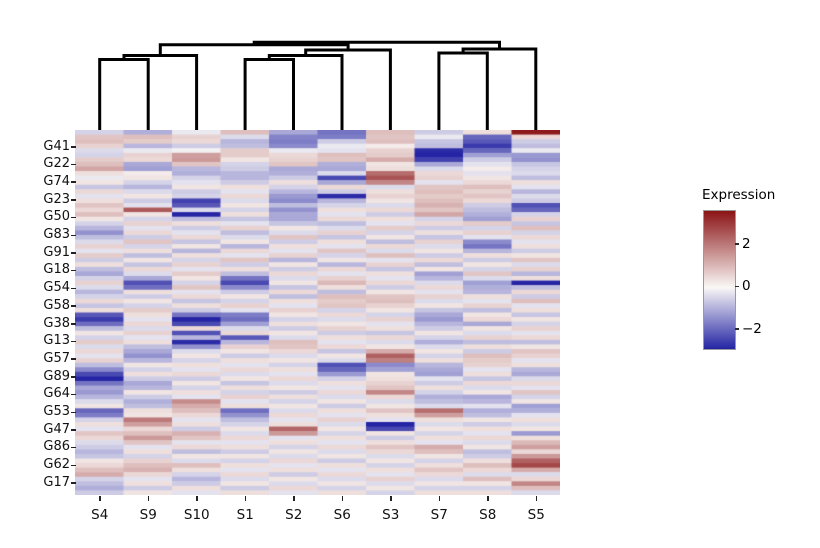 The image size is (820, 548). I want to click on row-label-g17: G17, so click(56, 482).